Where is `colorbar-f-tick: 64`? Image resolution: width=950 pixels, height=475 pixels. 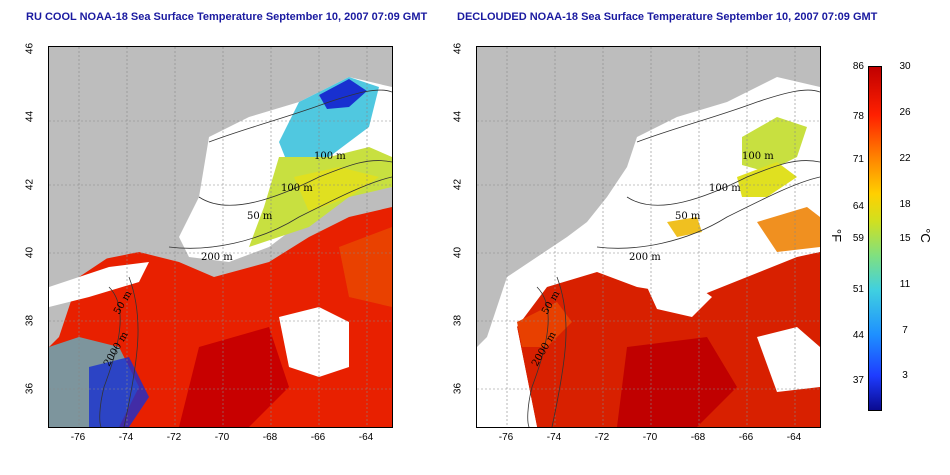
colorbar-f-tick: 64 is located at coordinates (858, 206).